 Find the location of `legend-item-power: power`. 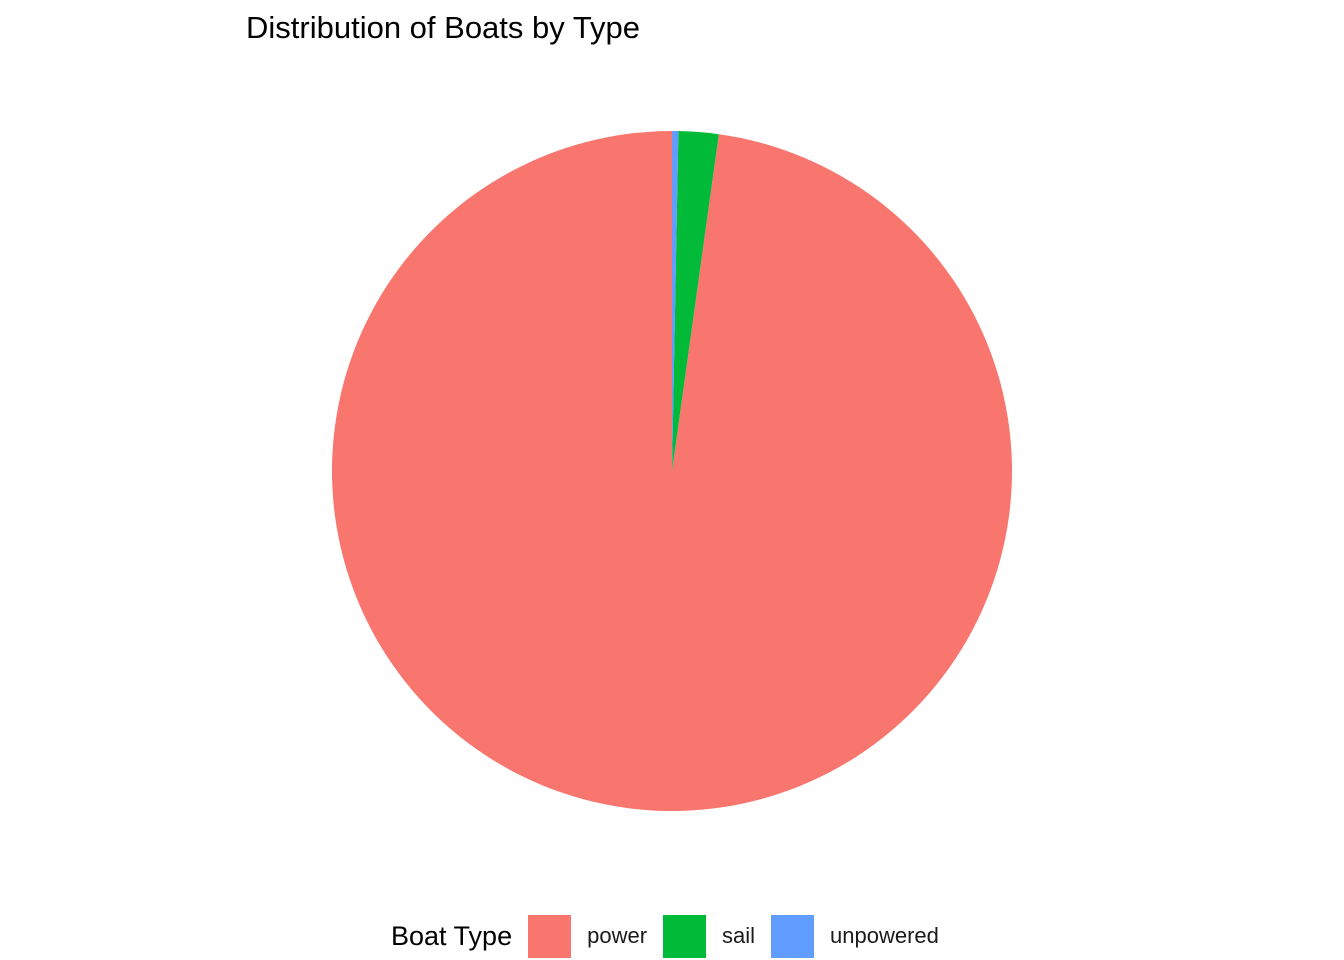

legend-item-power: power is located at coordinates (588, 936).